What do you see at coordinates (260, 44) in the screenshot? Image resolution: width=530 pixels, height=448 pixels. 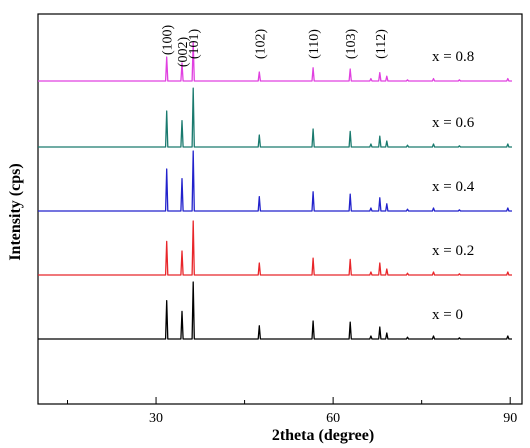 I see `peak-label: (102)` at bounding box center [260, 44].